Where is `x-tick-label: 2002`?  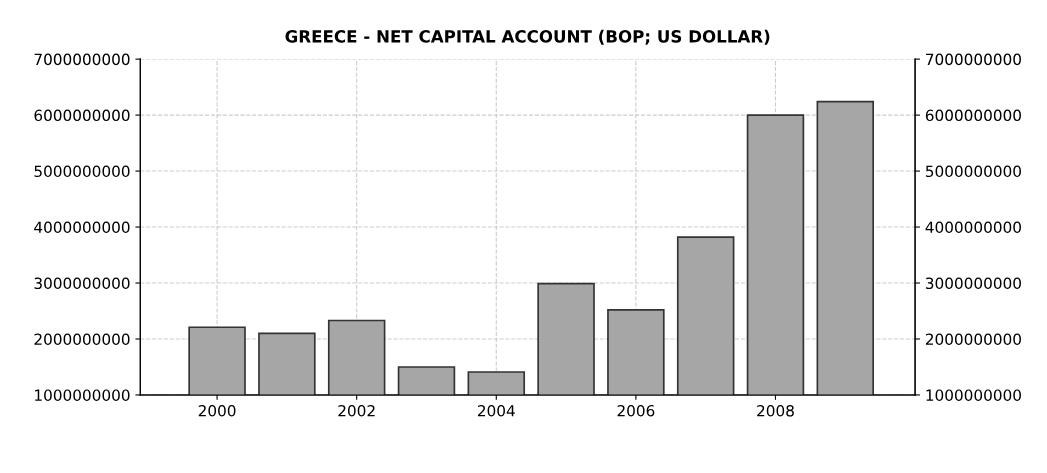 x-tick-label: 2002 is located at coordinates (356, 410).